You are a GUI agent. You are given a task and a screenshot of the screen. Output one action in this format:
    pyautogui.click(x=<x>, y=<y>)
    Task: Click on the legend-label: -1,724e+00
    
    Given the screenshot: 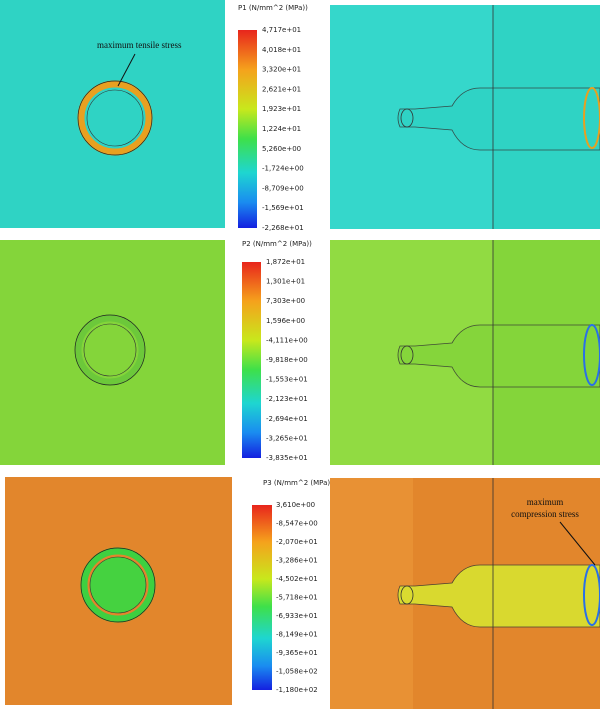 What is the action you would take?
    pyautogui.click(x=283, y=169)
    